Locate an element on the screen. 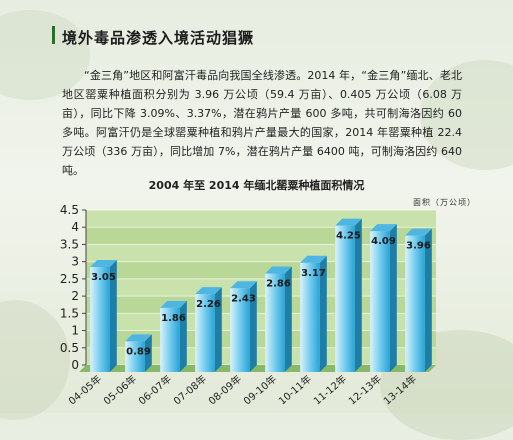  y-tick-label: 0.5 is located at coordinates (69, 348).